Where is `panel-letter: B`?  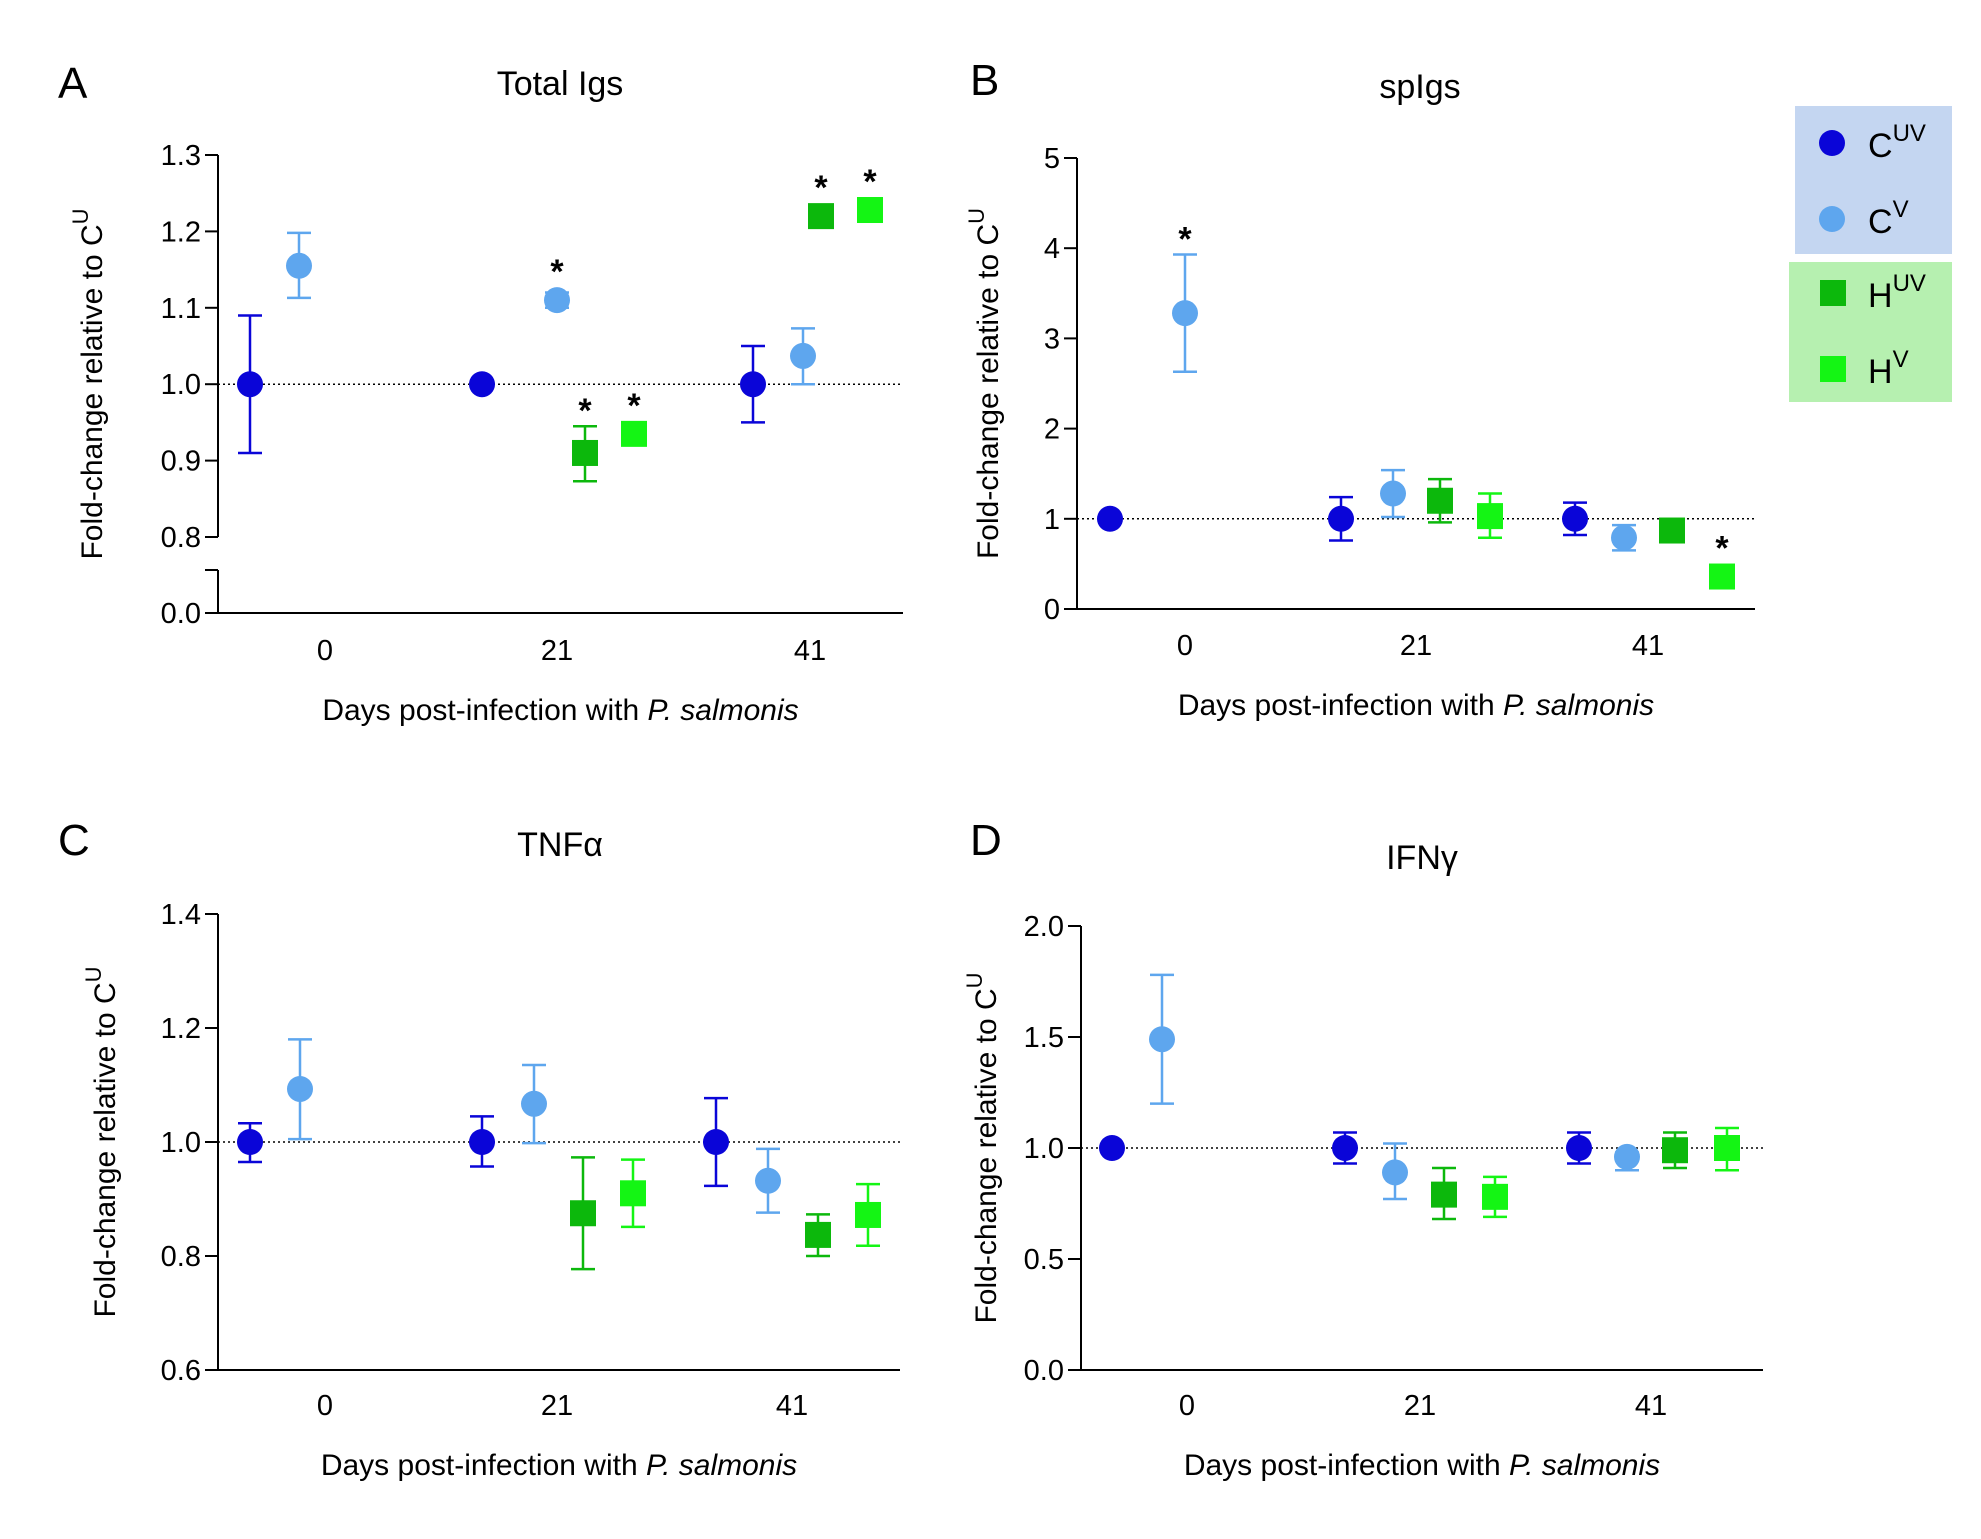 panel-letter: B is located at coordinates (984, 80).